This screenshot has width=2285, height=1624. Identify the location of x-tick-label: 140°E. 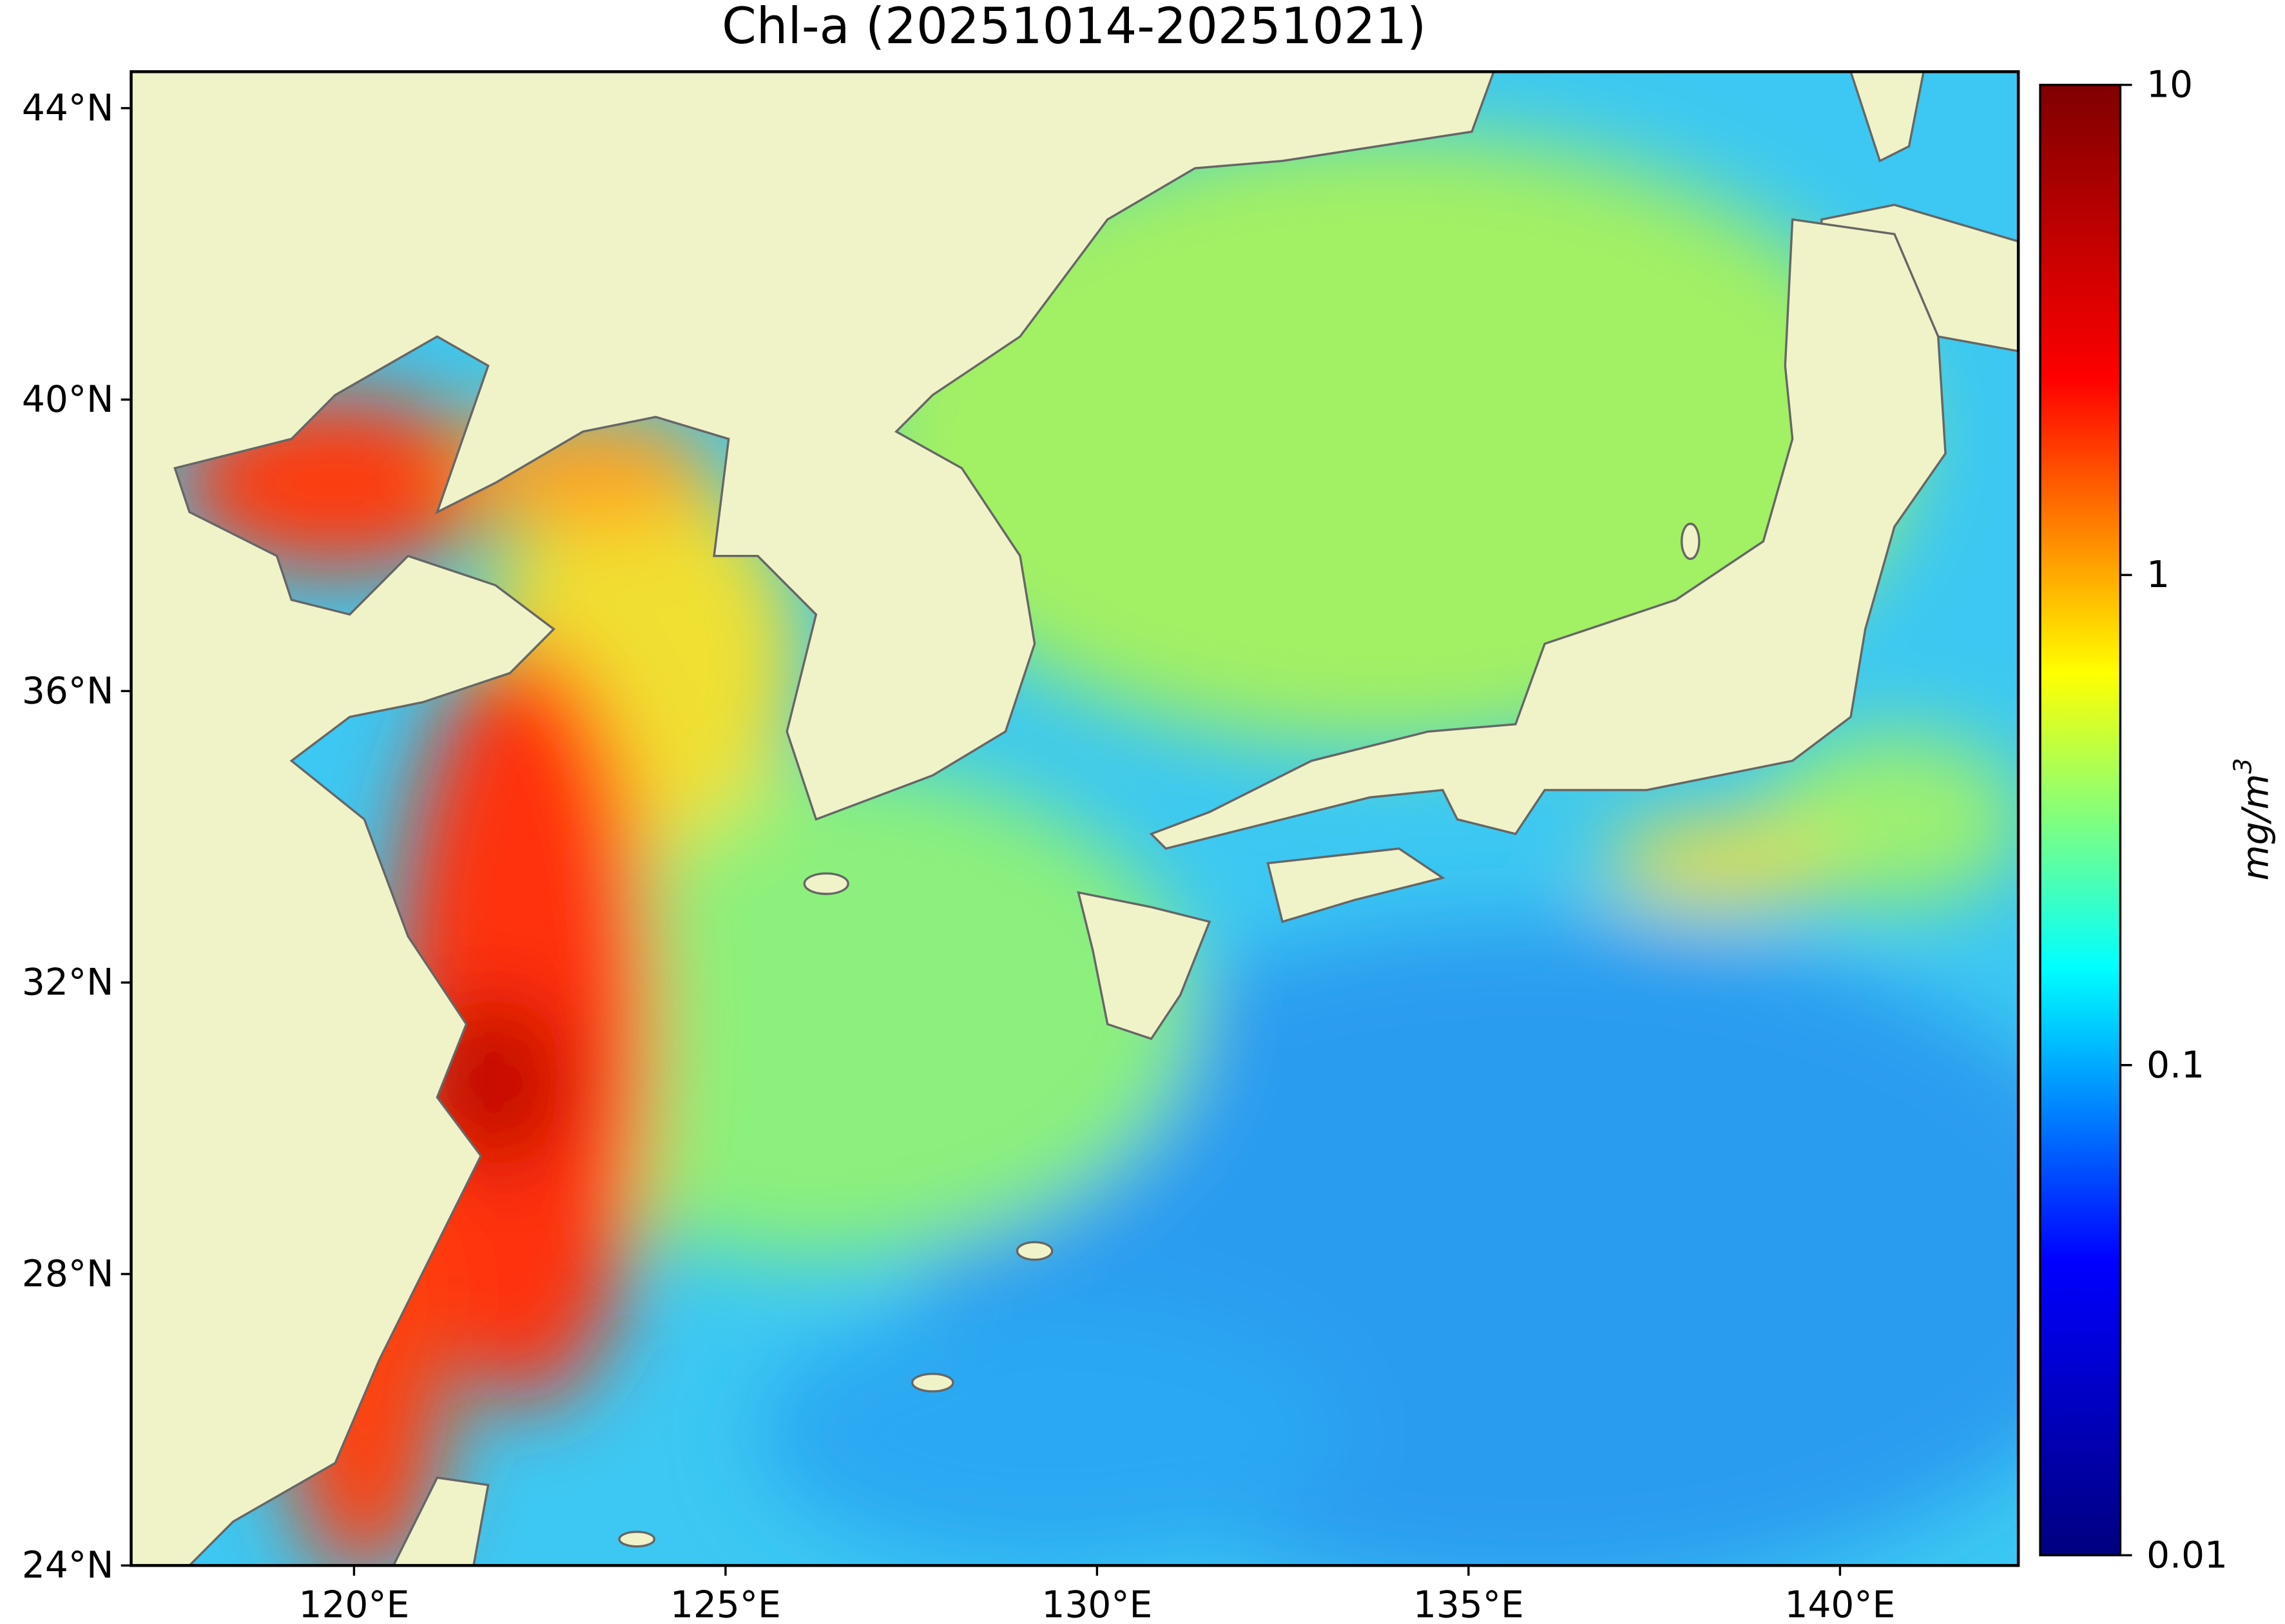
(1840, 1604).